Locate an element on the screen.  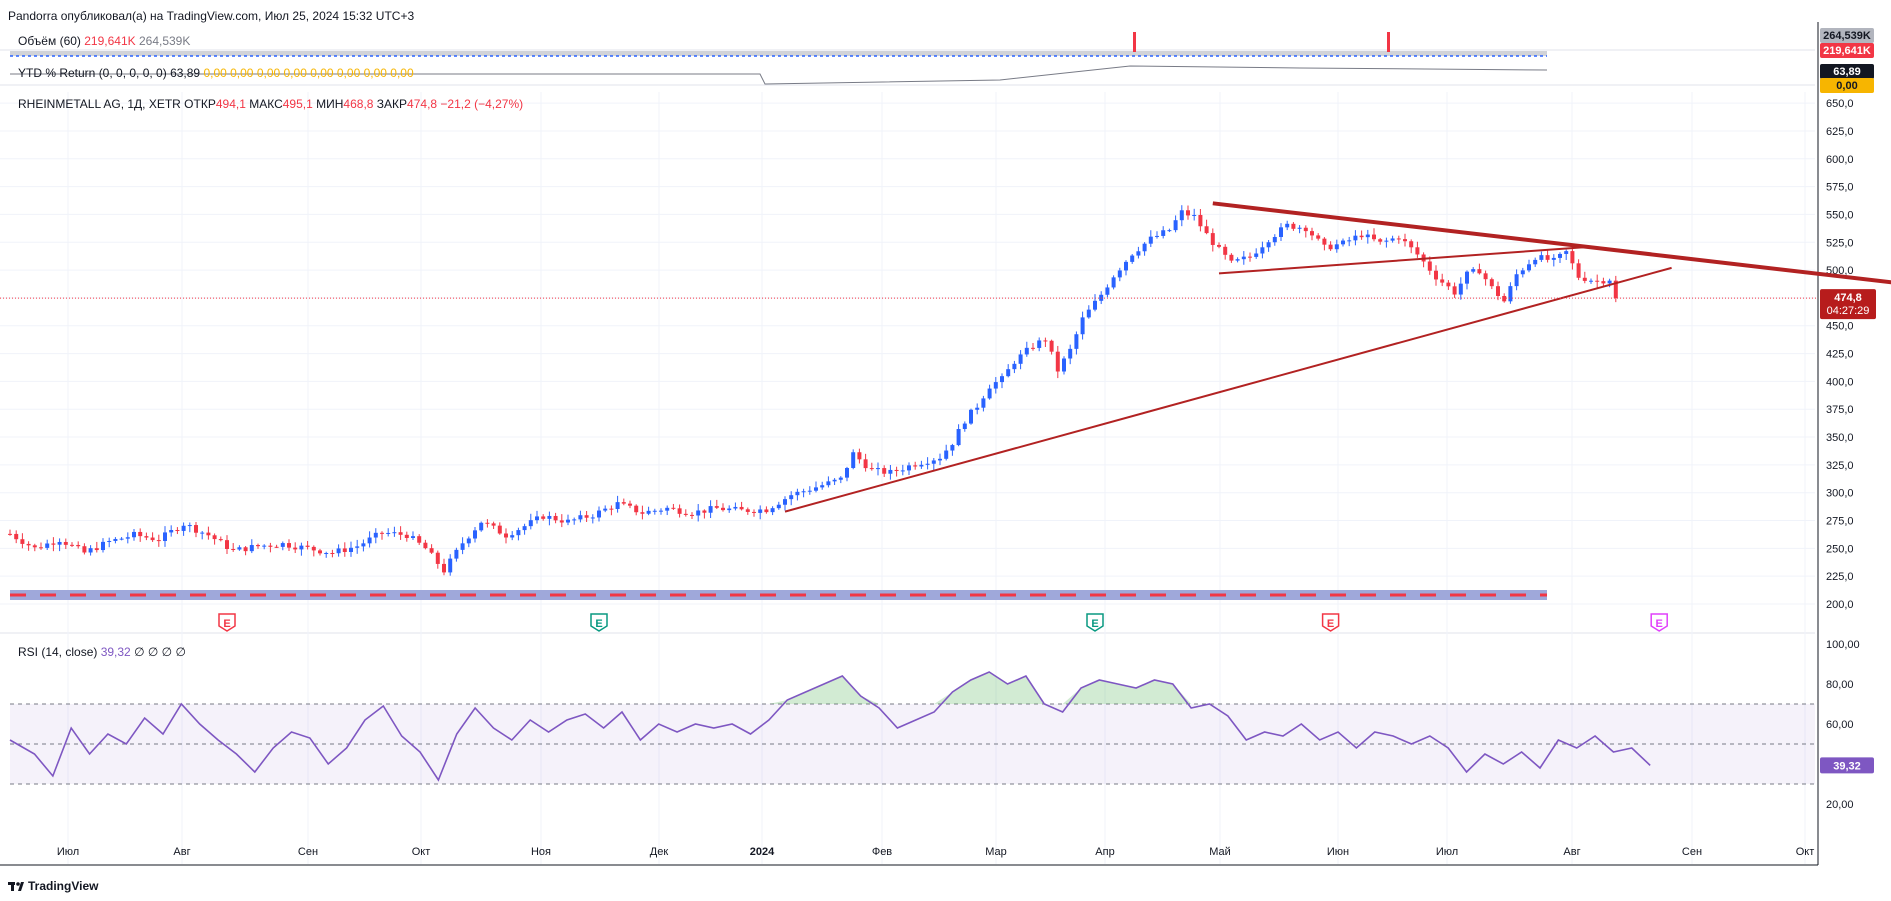
time-tick-label: Июн is located at coordinates (1338, 852).